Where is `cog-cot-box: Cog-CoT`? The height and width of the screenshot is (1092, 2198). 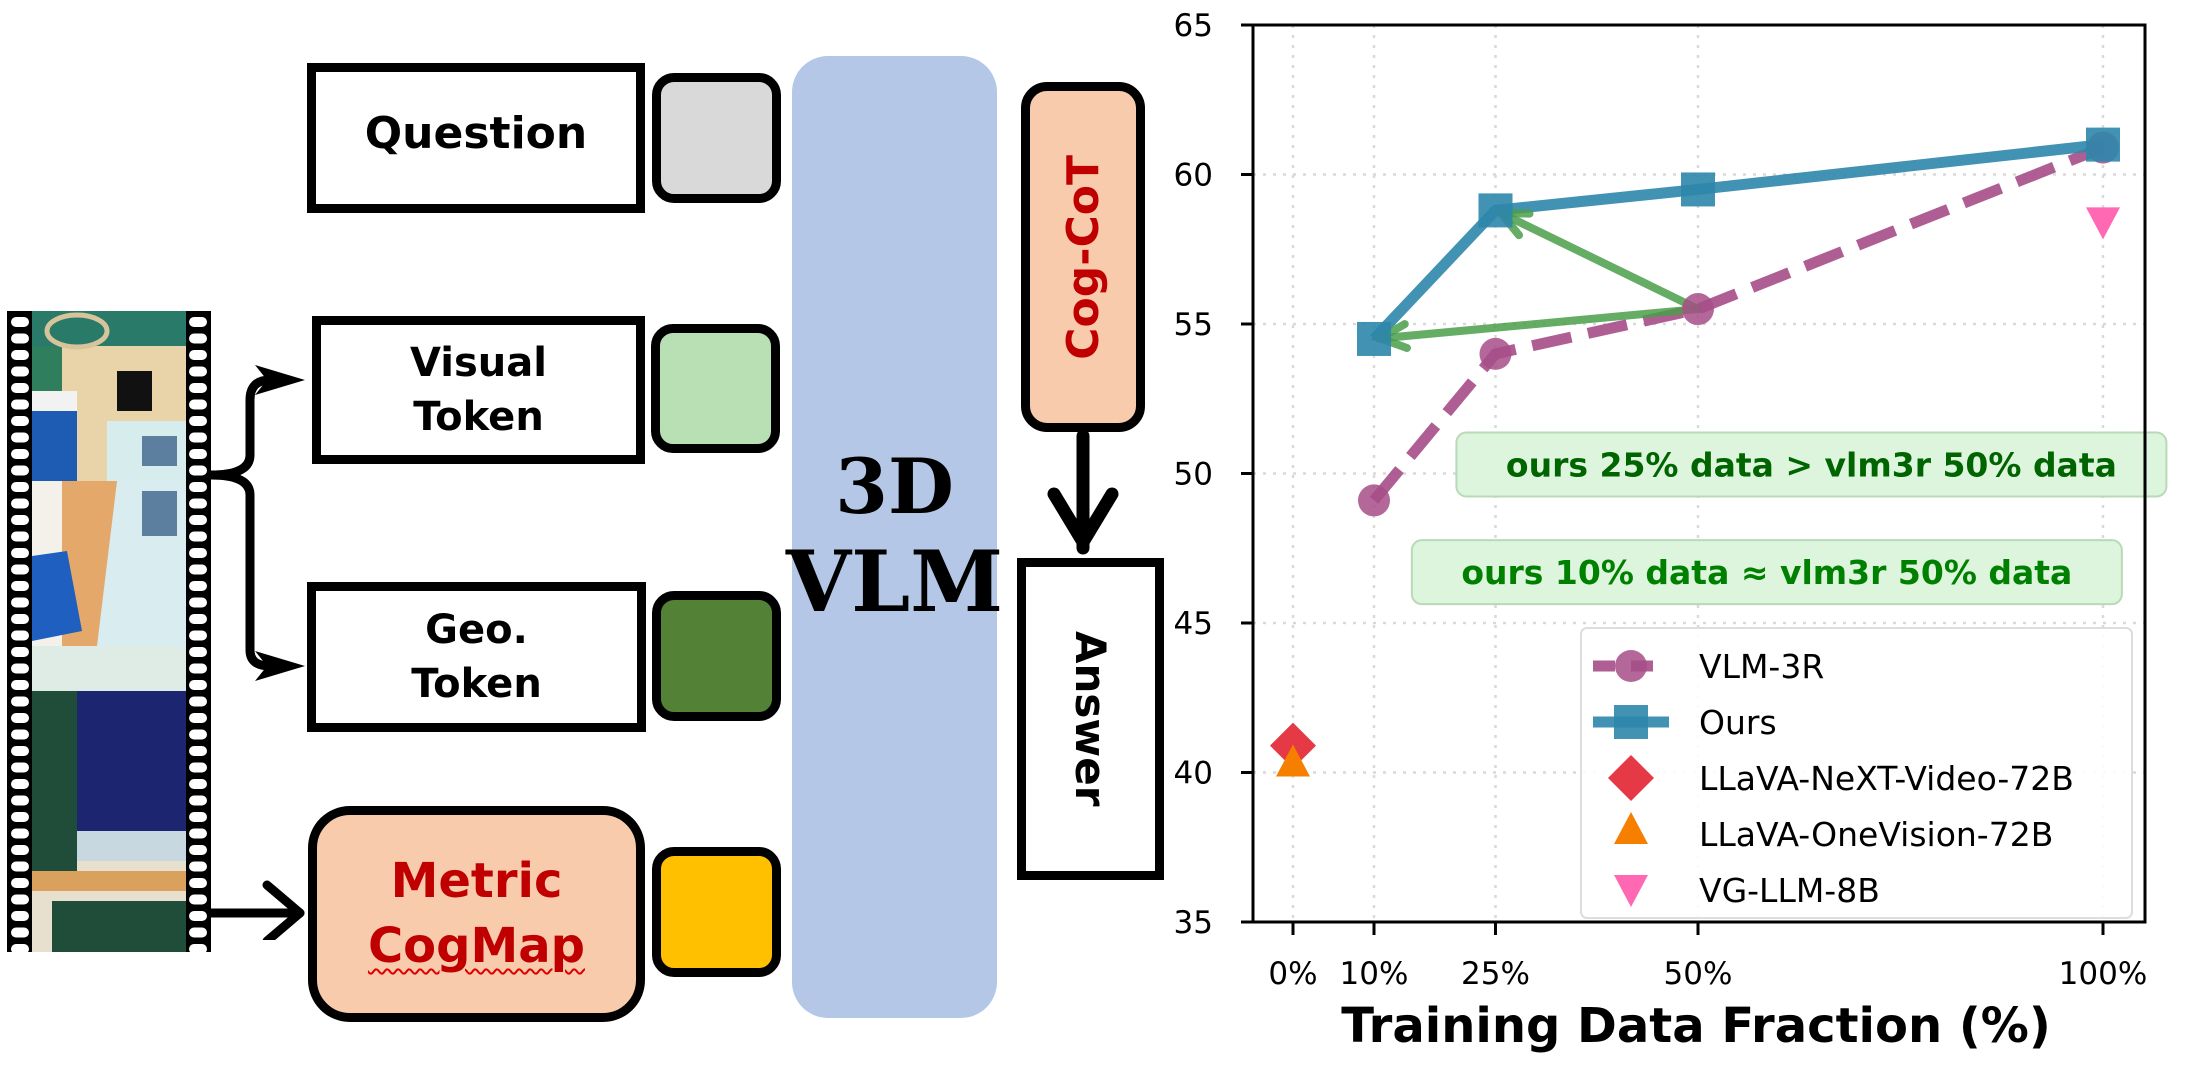 cog-cot-box: Cog-CoT is located at coordinates (1083, 257).